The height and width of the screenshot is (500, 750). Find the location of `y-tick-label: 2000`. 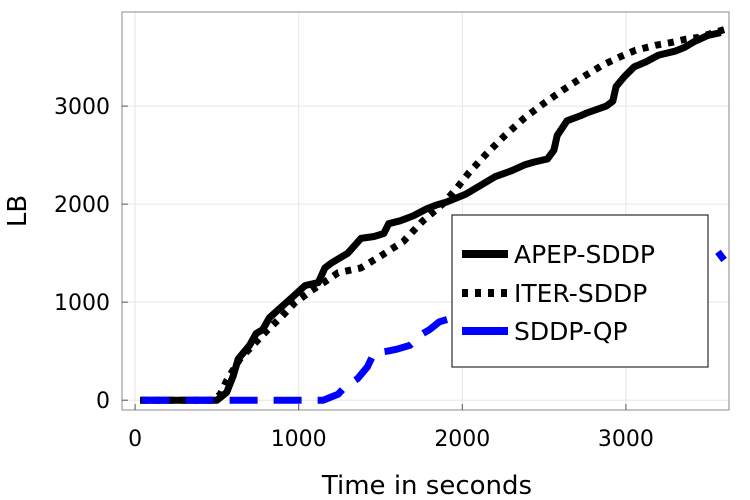

y-tick-label: 2000 is located at coordinates (82, 205).